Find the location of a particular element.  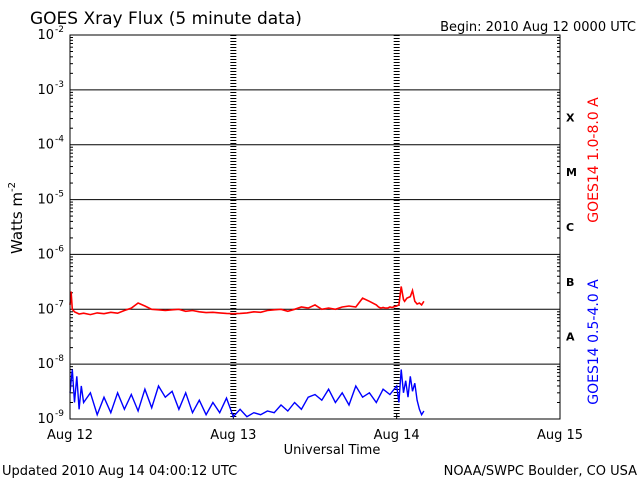

y-tick-exponent: -3 is located at coordinates (59, 85).